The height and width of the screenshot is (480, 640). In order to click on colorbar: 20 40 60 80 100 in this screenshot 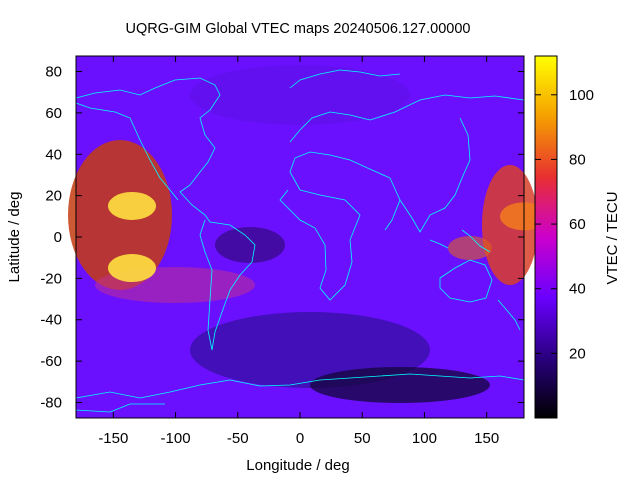, I will do `click(564, 237)`.